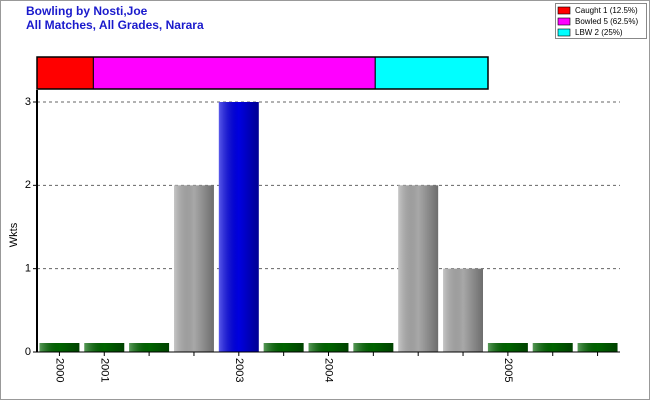  I want to click on summary-outline, so click(262, 73).